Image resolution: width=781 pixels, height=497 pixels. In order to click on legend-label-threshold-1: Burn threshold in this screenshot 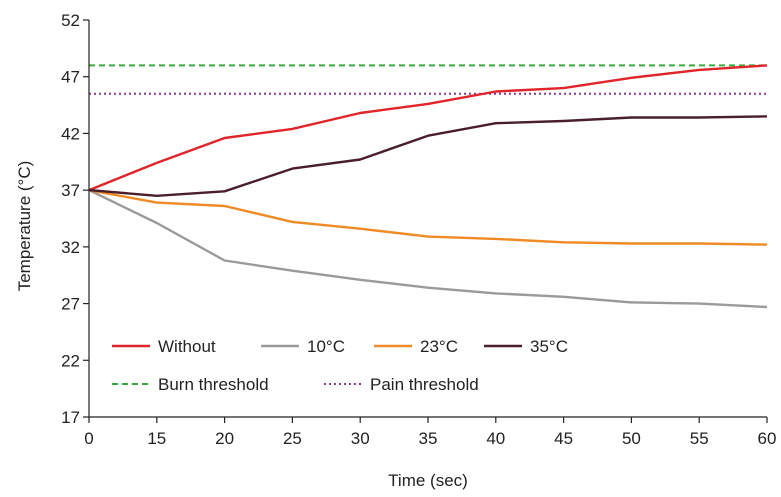, I will do `click(213, 384)`.